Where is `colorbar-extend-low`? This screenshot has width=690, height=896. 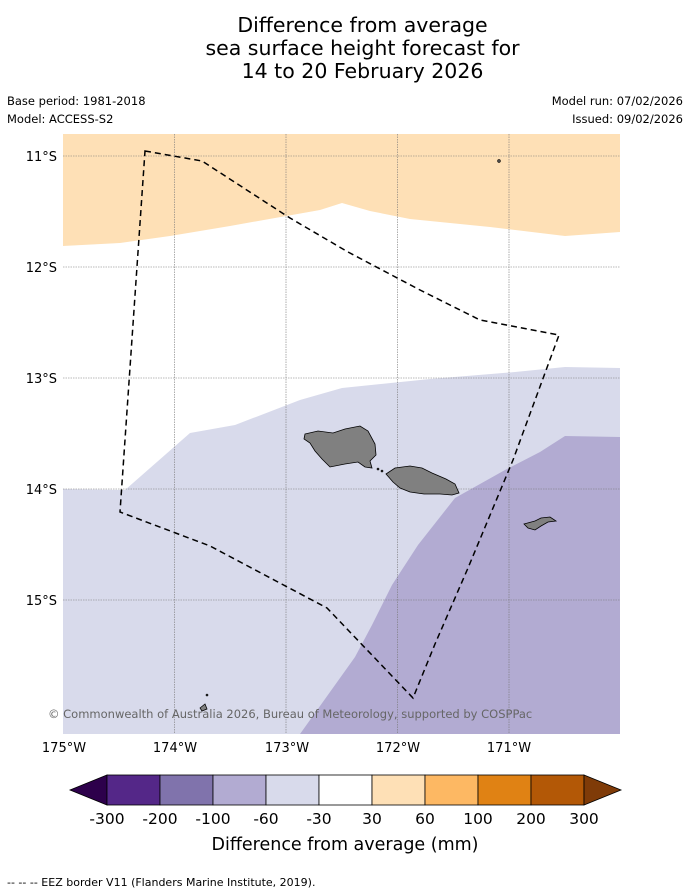
colorbar-extend-low is located at coordinates (88, 790).